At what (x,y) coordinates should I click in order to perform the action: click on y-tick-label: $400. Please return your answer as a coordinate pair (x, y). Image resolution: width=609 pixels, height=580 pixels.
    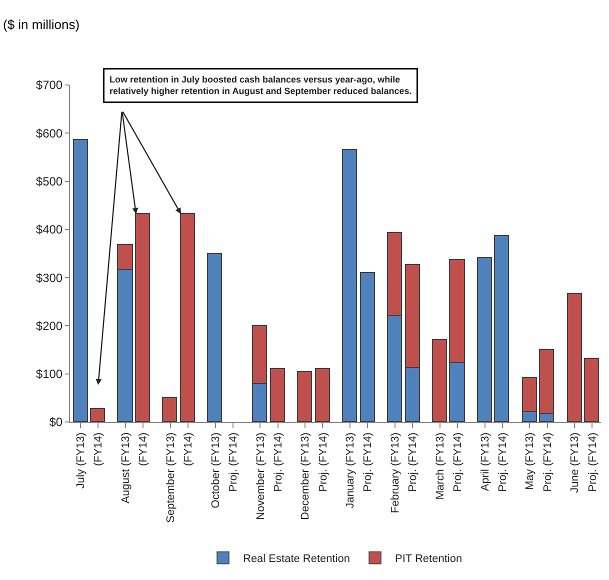
    Looking at the image, I should click on (49, 229).